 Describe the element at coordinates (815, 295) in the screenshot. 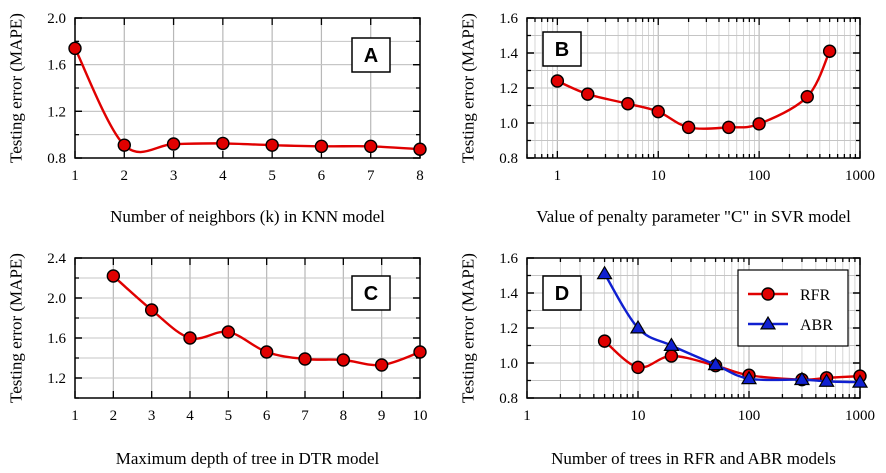

I see `legend-label: RFR` at that location.